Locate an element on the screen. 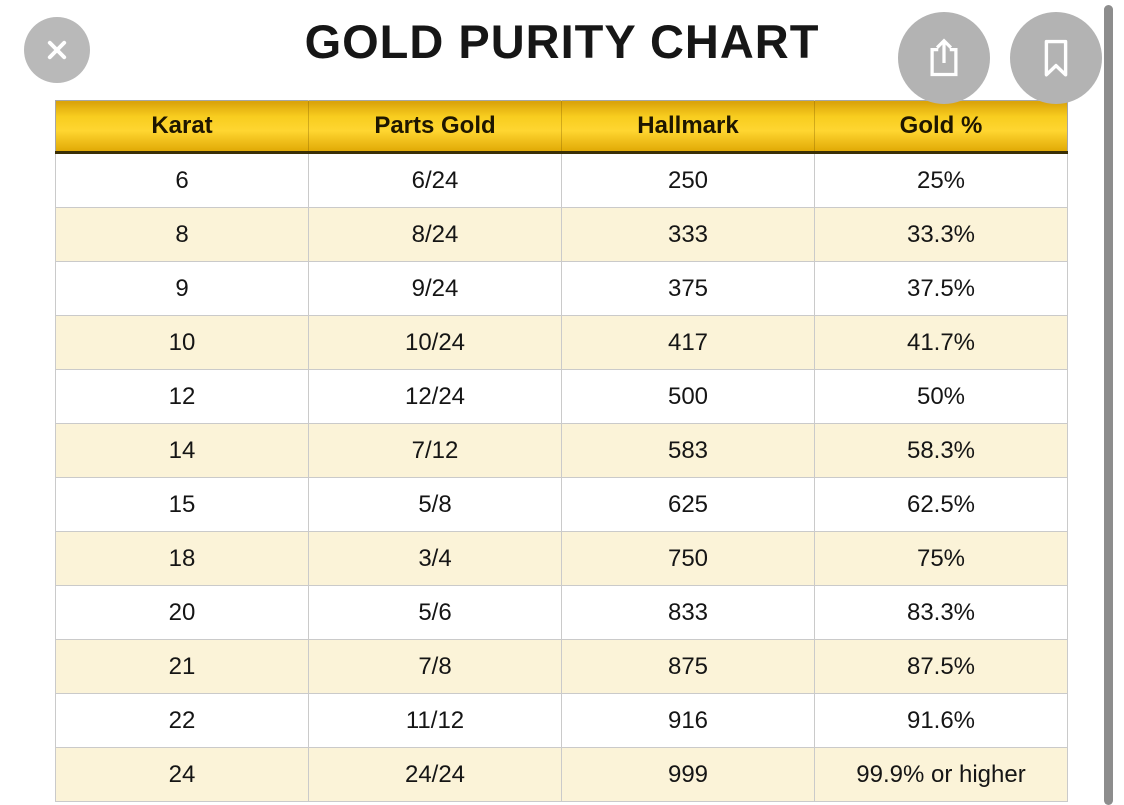 The height and width of the screenshot is (805, 1124). table-row: 18 3/4 750 75% is located at coordinates (561, 558).